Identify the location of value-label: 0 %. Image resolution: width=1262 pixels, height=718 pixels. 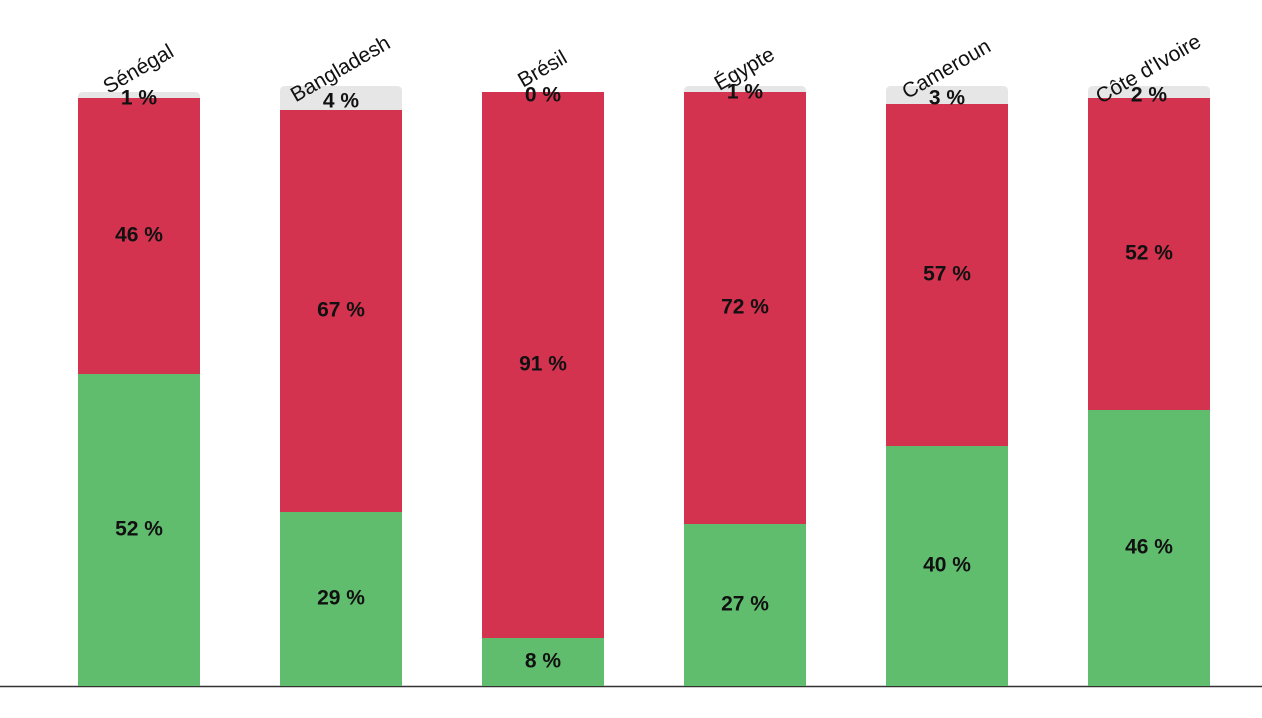
(543, 95).